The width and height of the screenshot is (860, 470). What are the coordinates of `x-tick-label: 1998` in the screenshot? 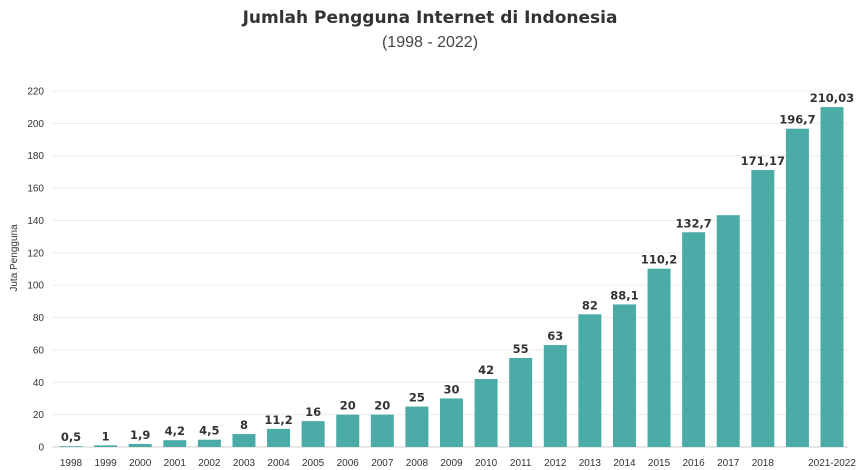 It's located at (71, 463).